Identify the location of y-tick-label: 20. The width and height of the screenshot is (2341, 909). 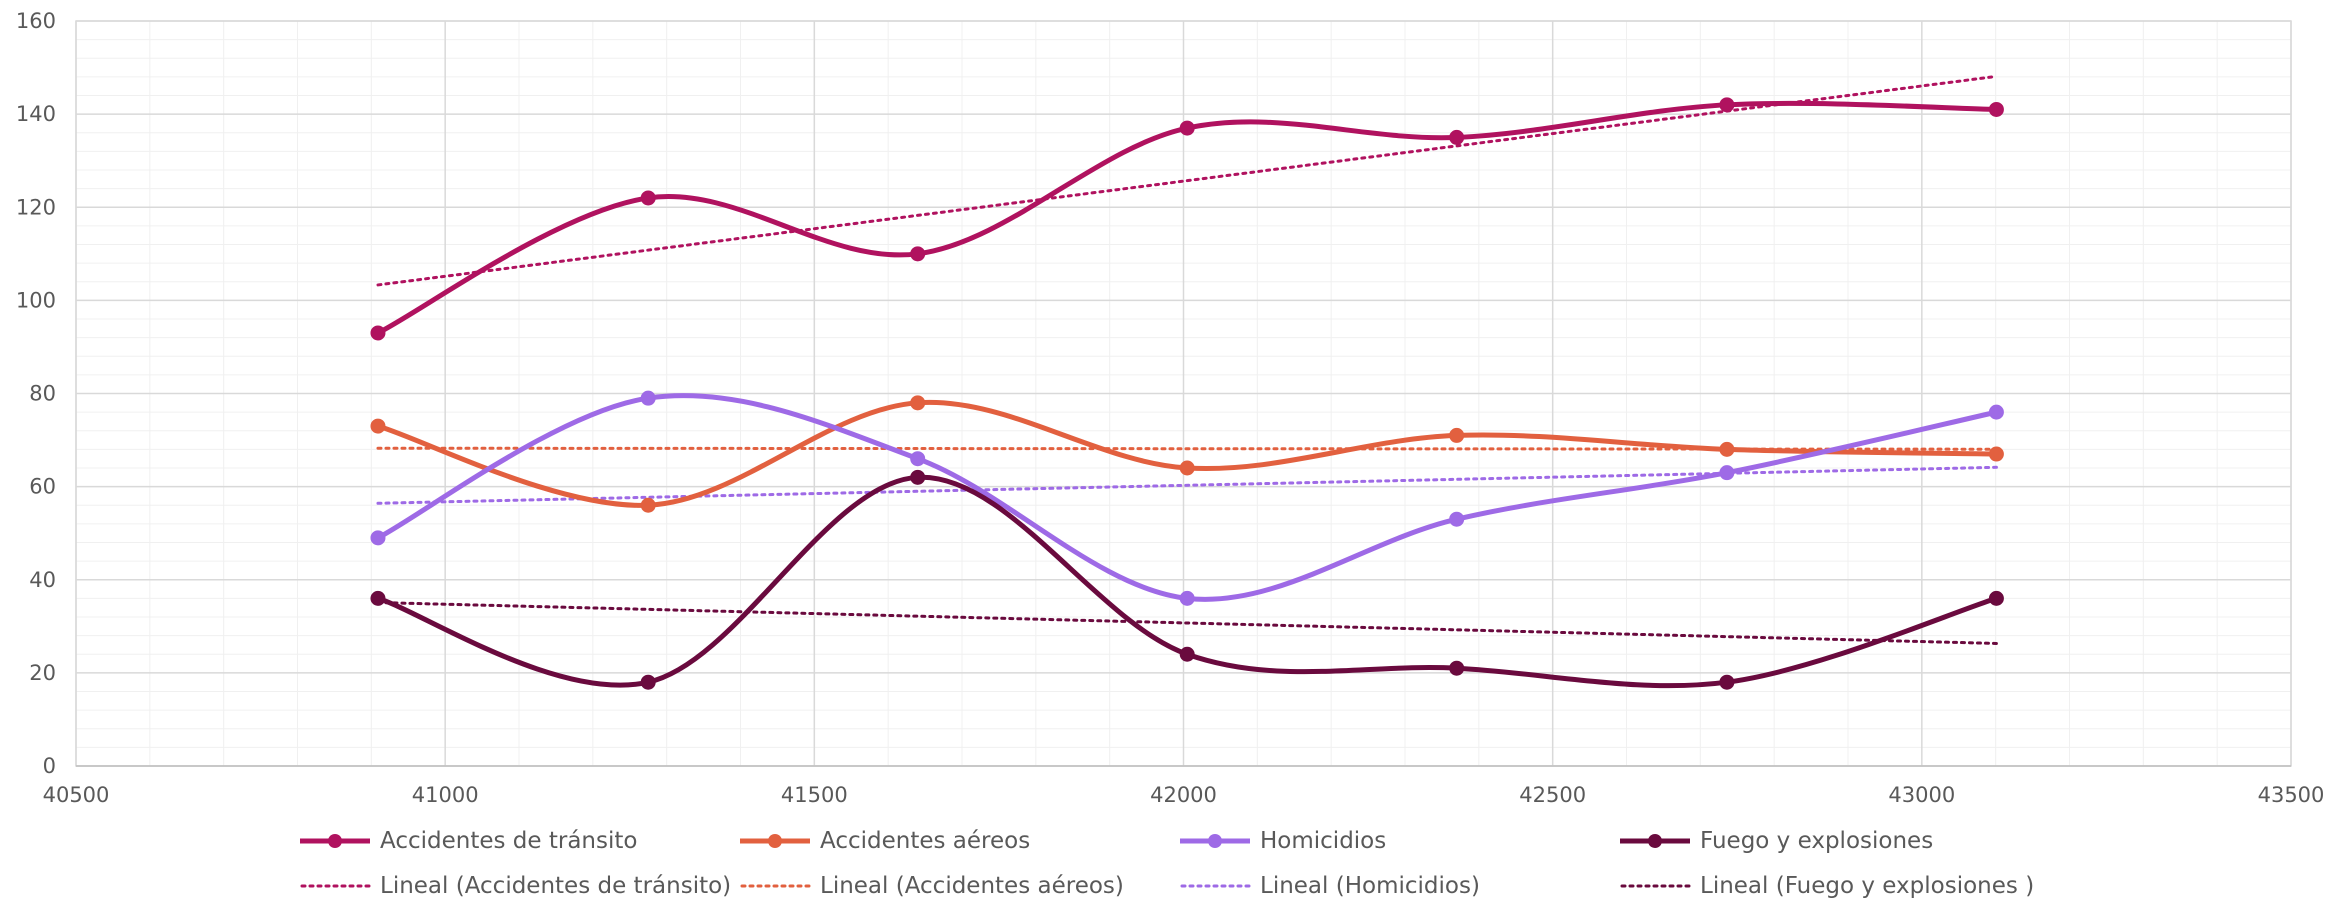
(42, 673).